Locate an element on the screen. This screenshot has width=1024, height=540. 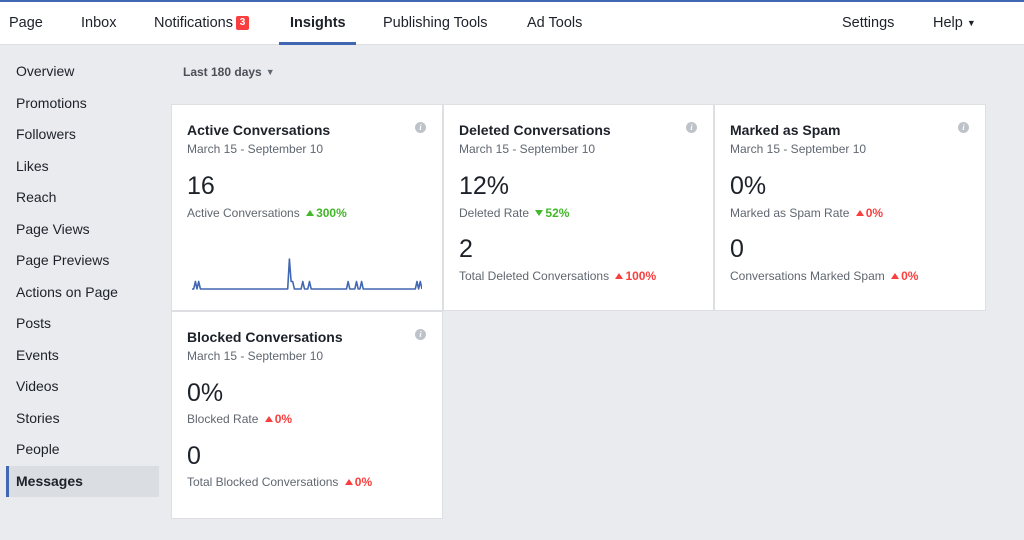
sidebar-item-posts: Posts is located at coordinates (34, 323).